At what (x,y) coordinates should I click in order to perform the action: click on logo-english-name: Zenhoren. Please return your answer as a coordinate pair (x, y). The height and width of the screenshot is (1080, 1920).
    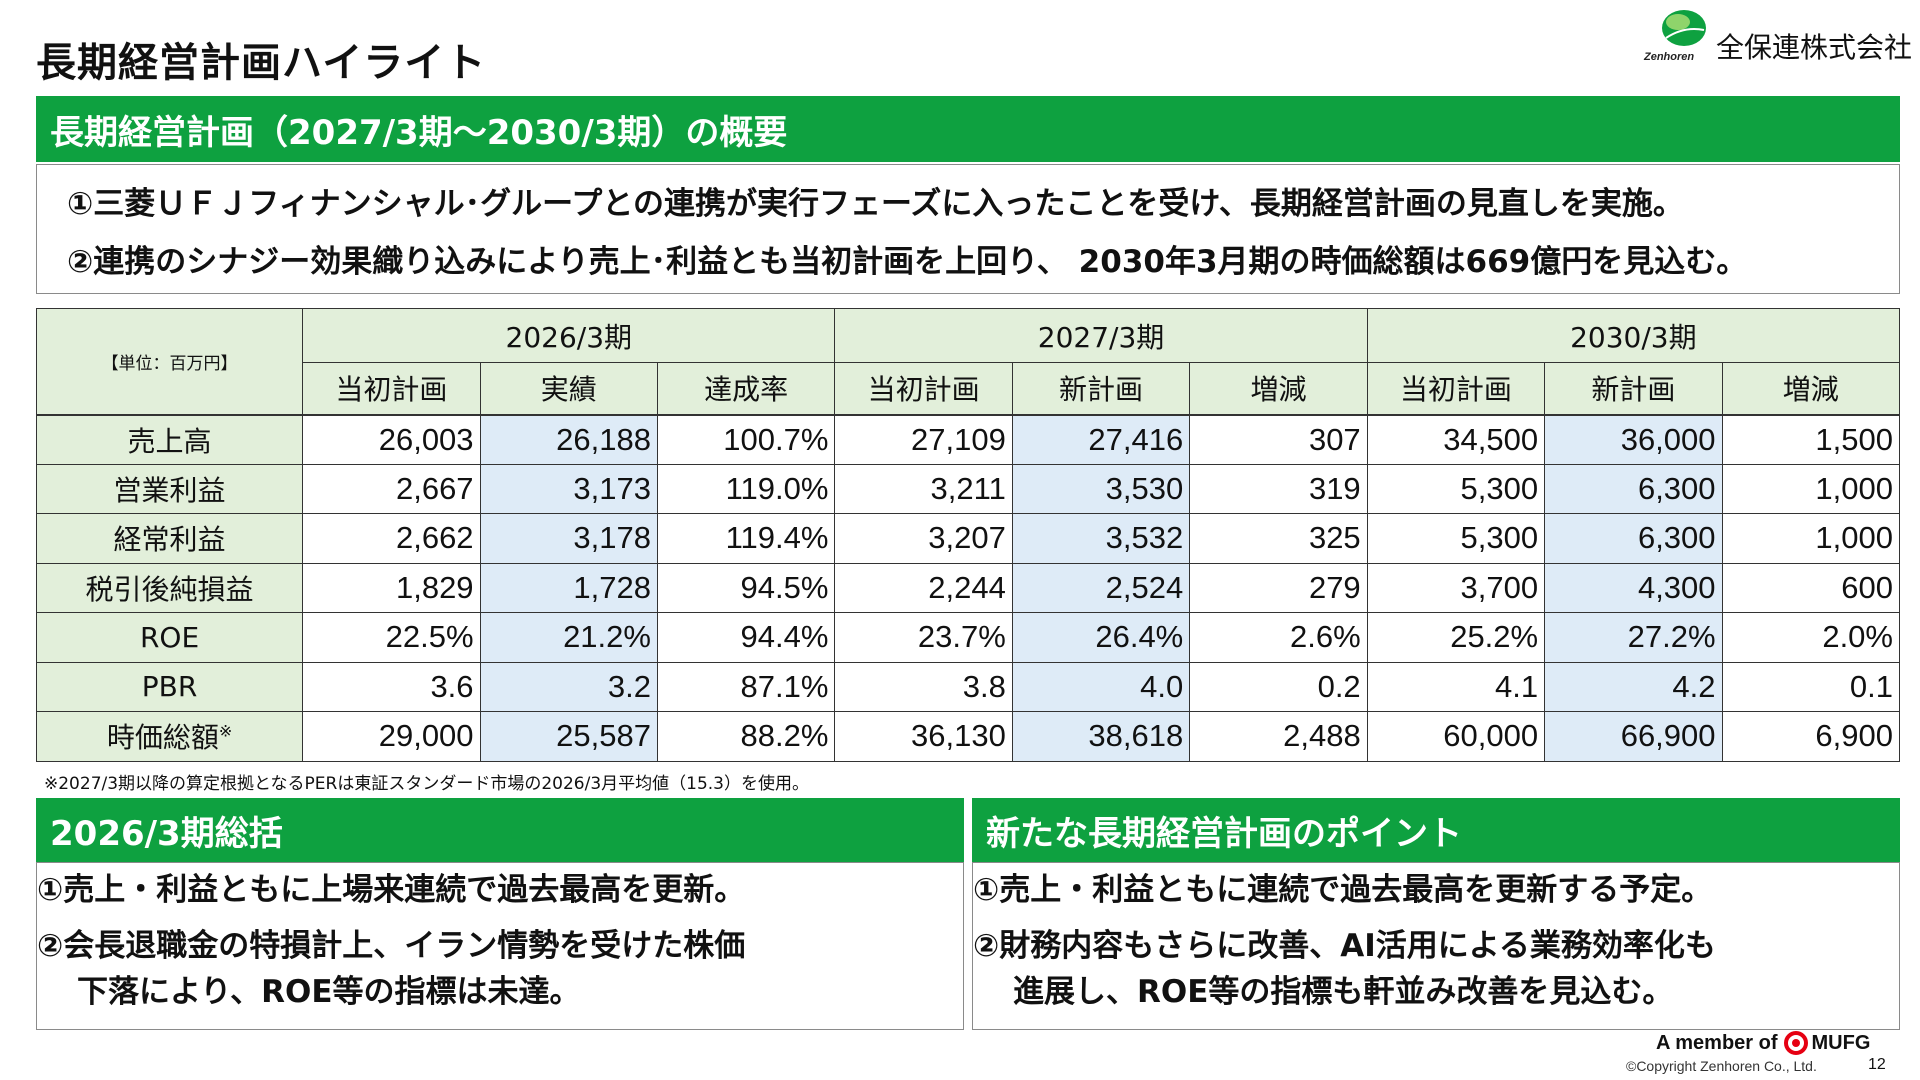
    Looking at the image, I should click on (1669, 57).